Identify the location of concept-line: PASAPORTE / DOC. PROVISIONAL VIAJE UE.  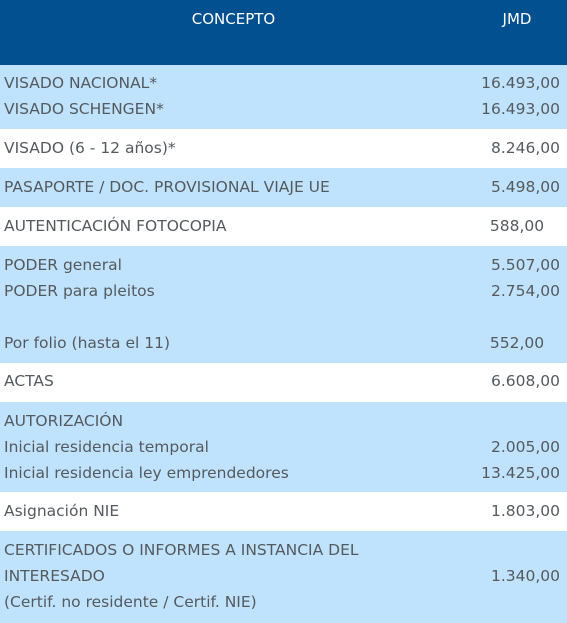
(167, 187).